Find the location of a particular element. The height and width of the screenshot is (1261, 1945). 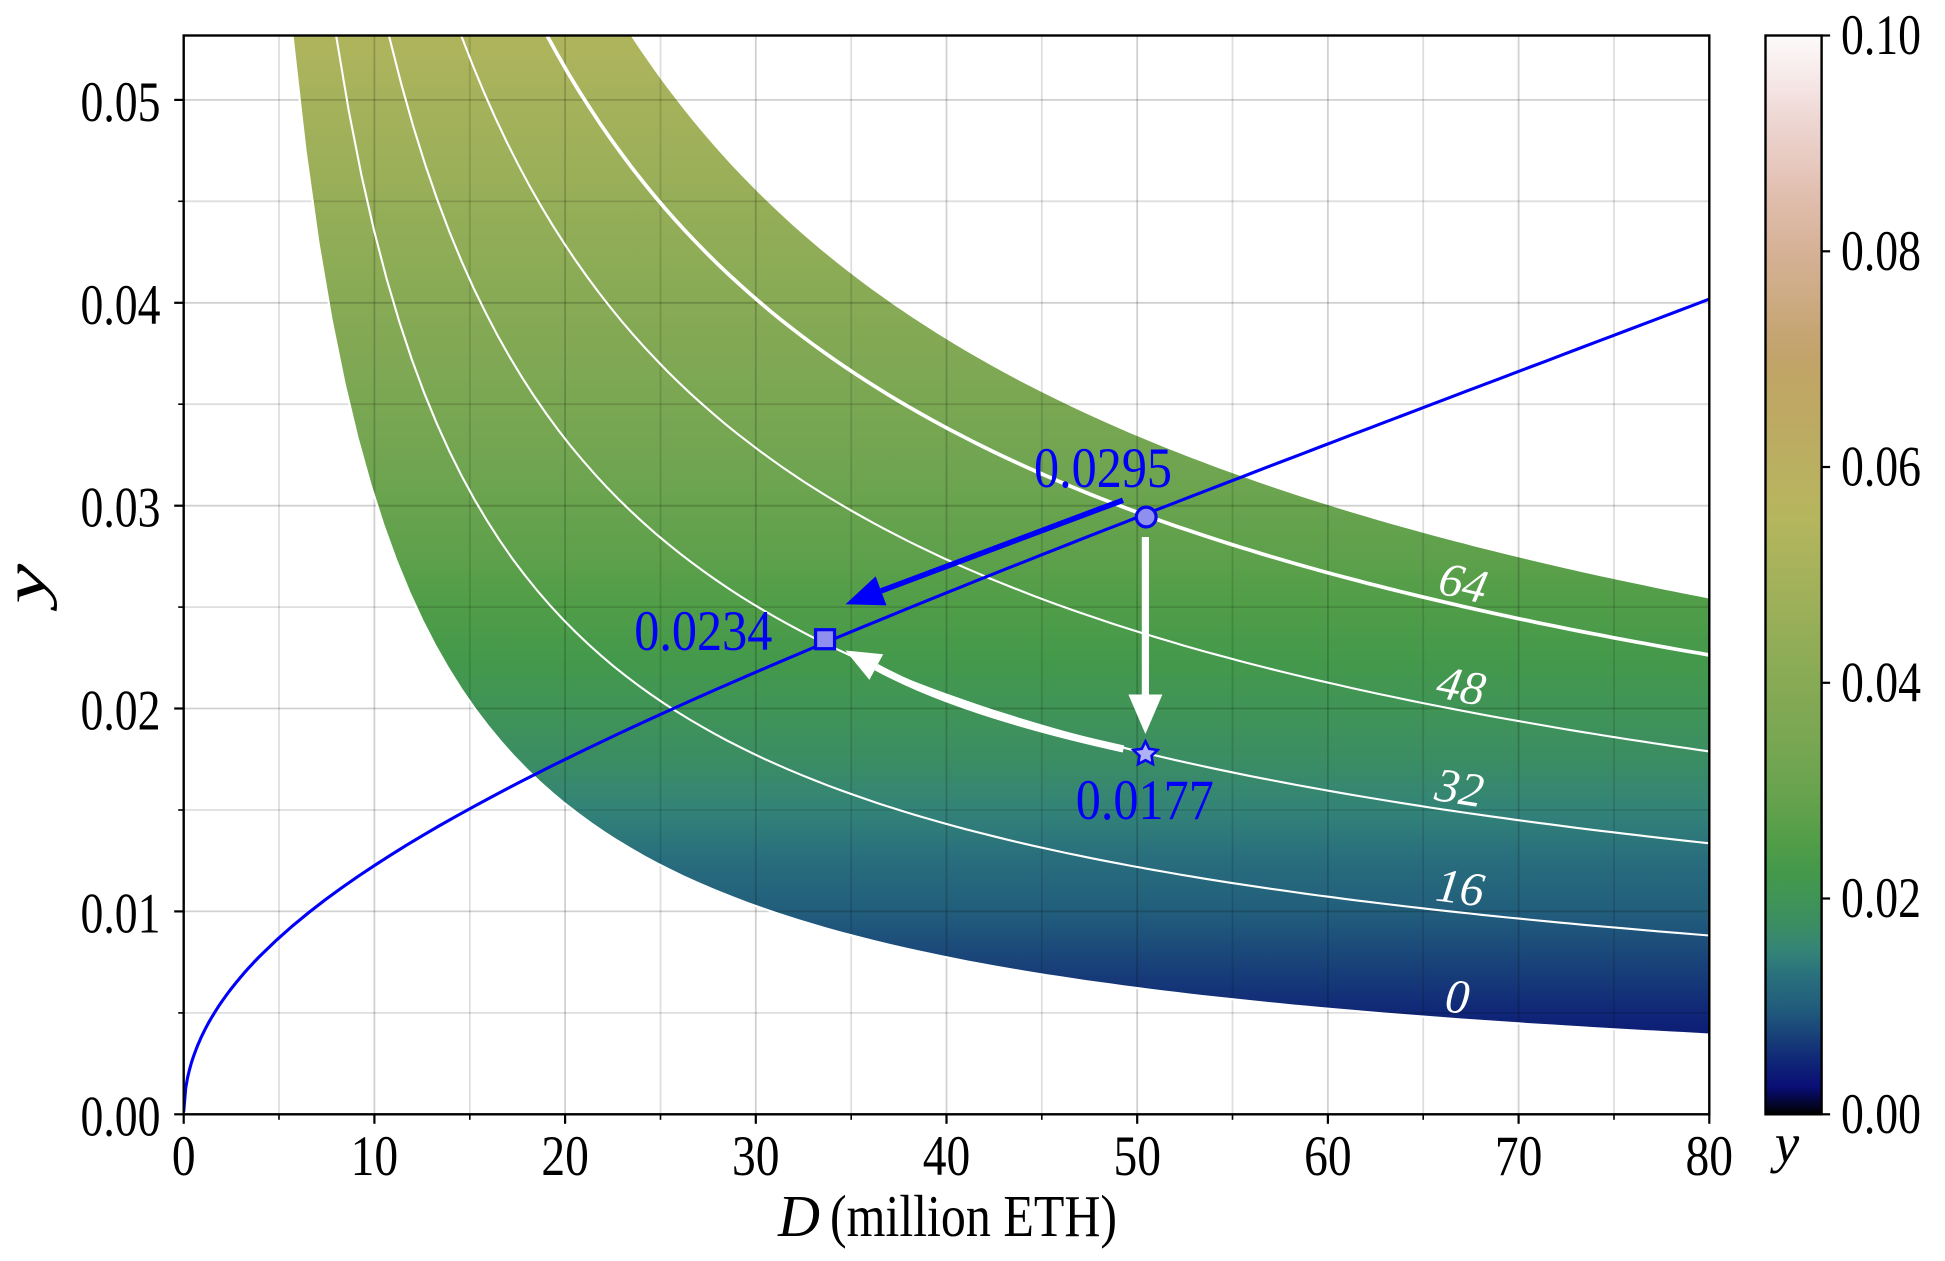

svg-text: 0.03 is located at coordinates (121, 508).